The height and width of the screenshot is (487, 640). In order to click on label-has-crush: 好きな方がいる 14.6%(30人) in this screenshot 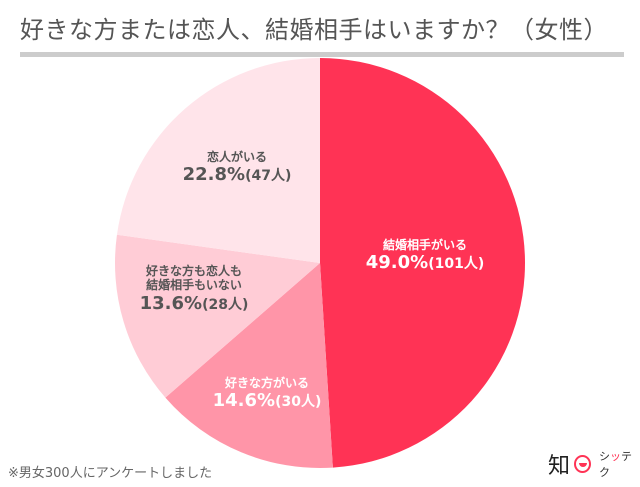, I will do `click(267, 394)`.